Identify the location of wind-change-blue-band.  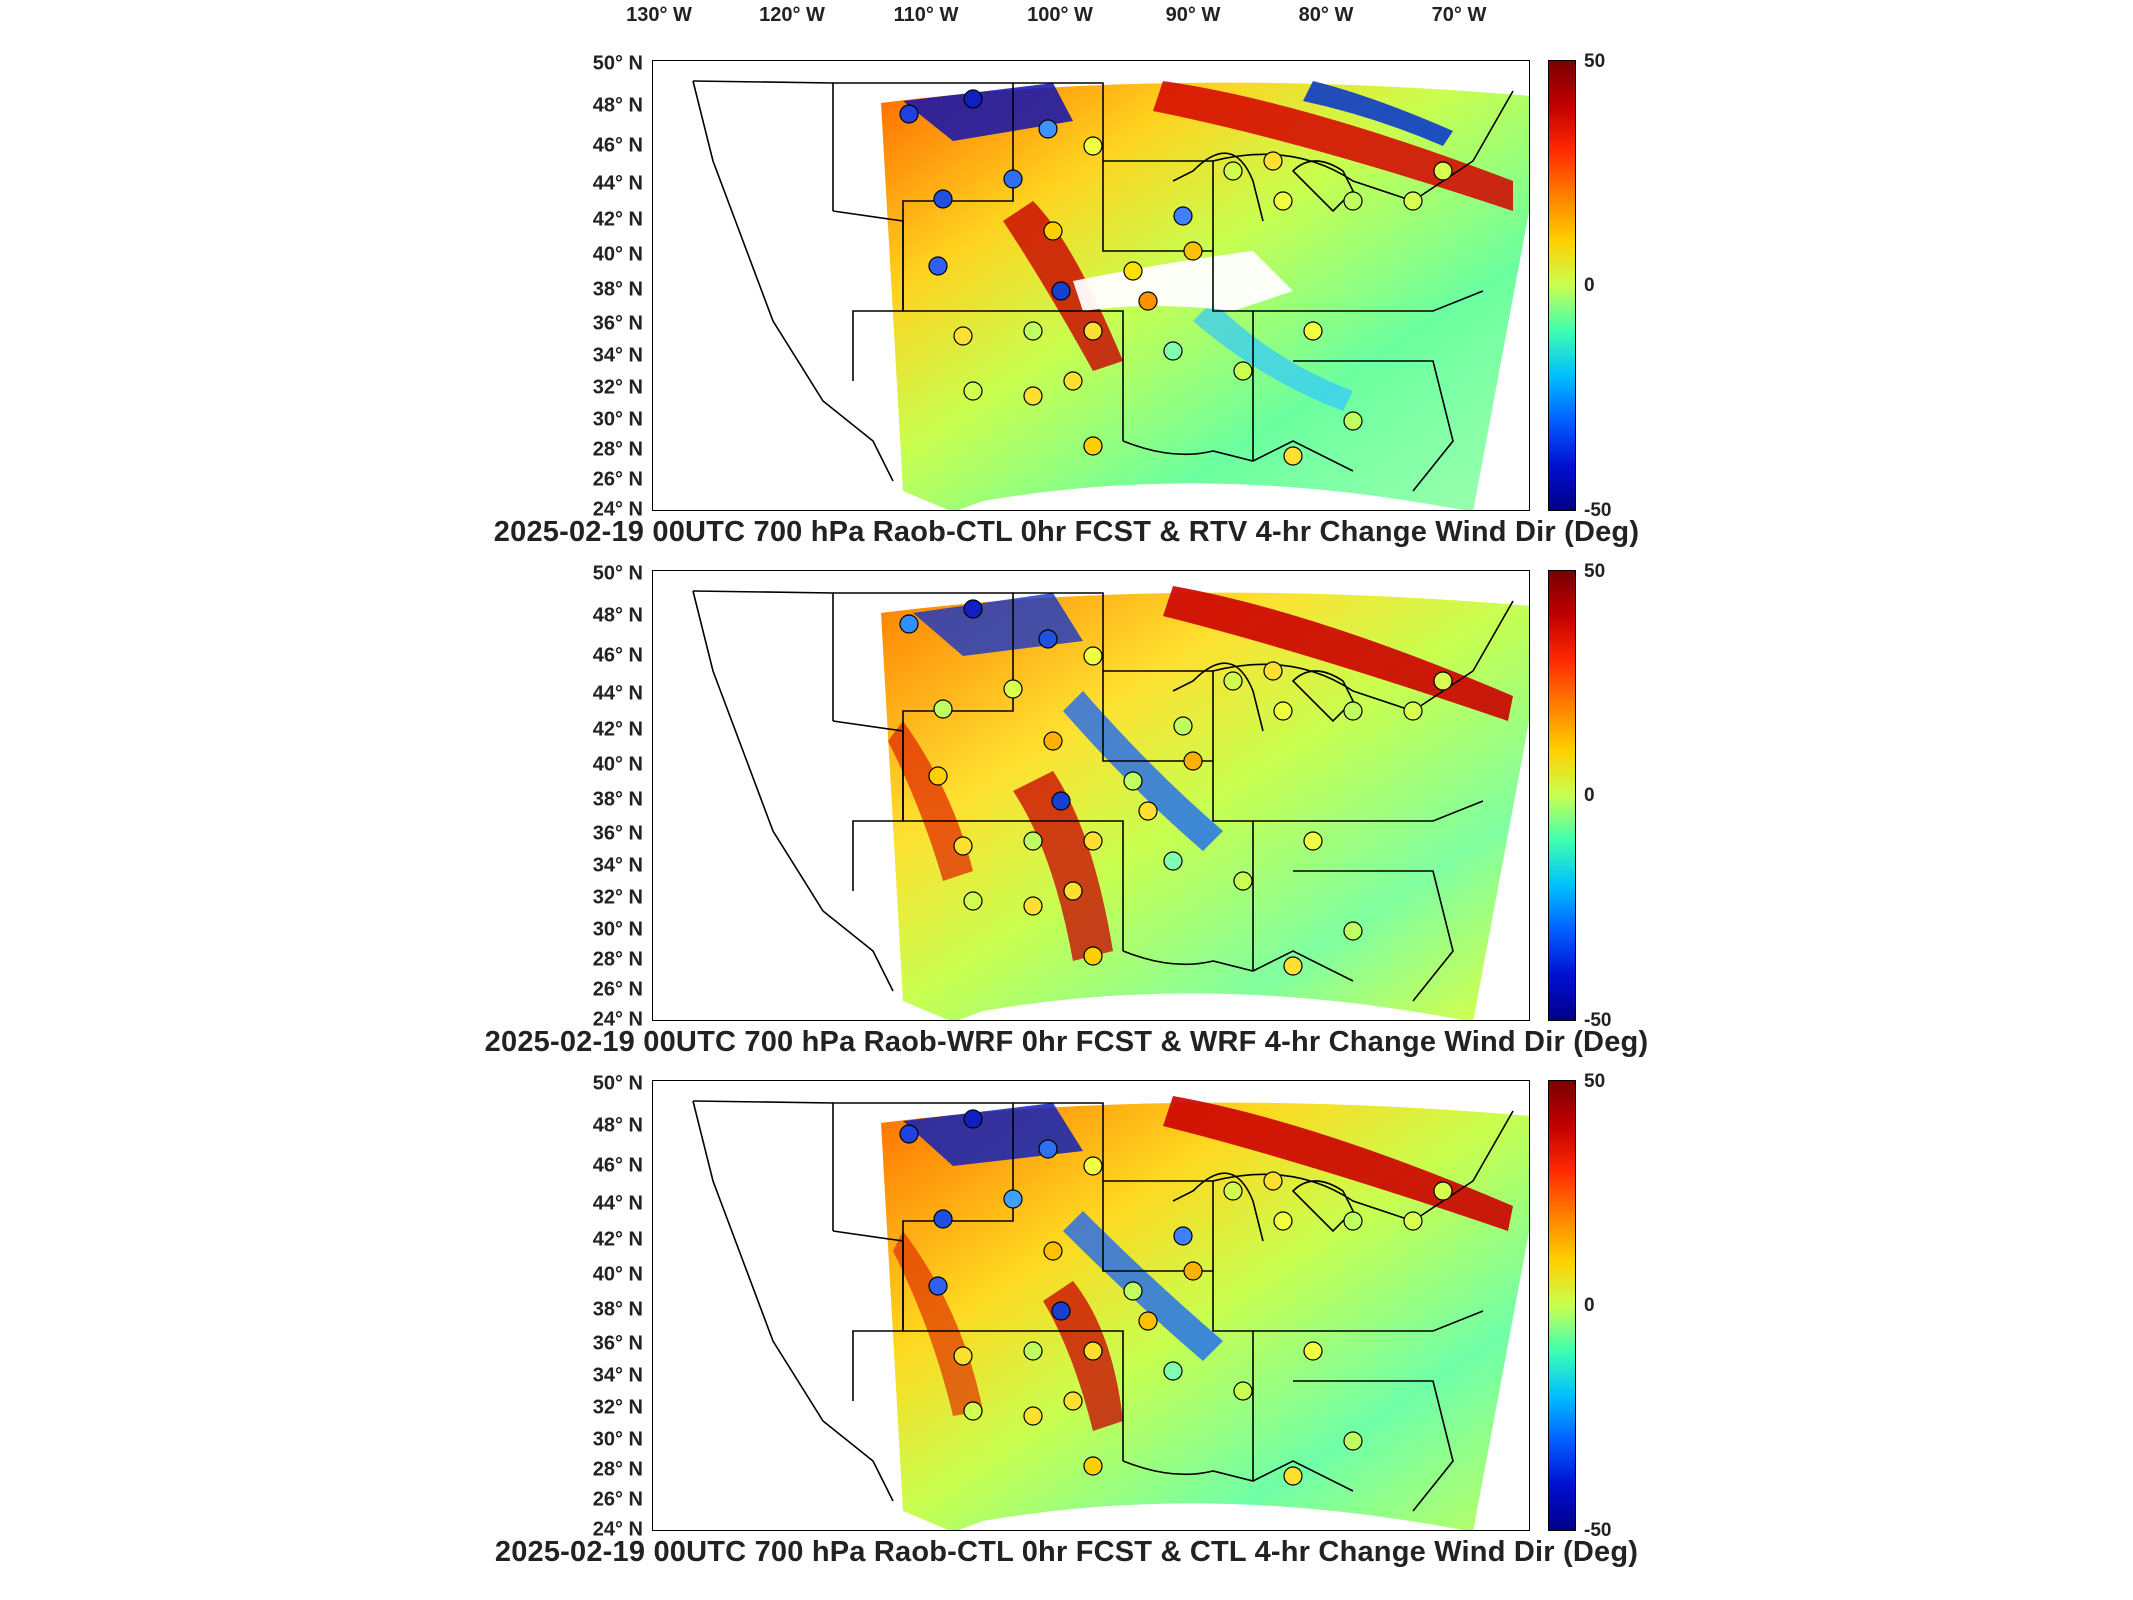
(1378, 113).